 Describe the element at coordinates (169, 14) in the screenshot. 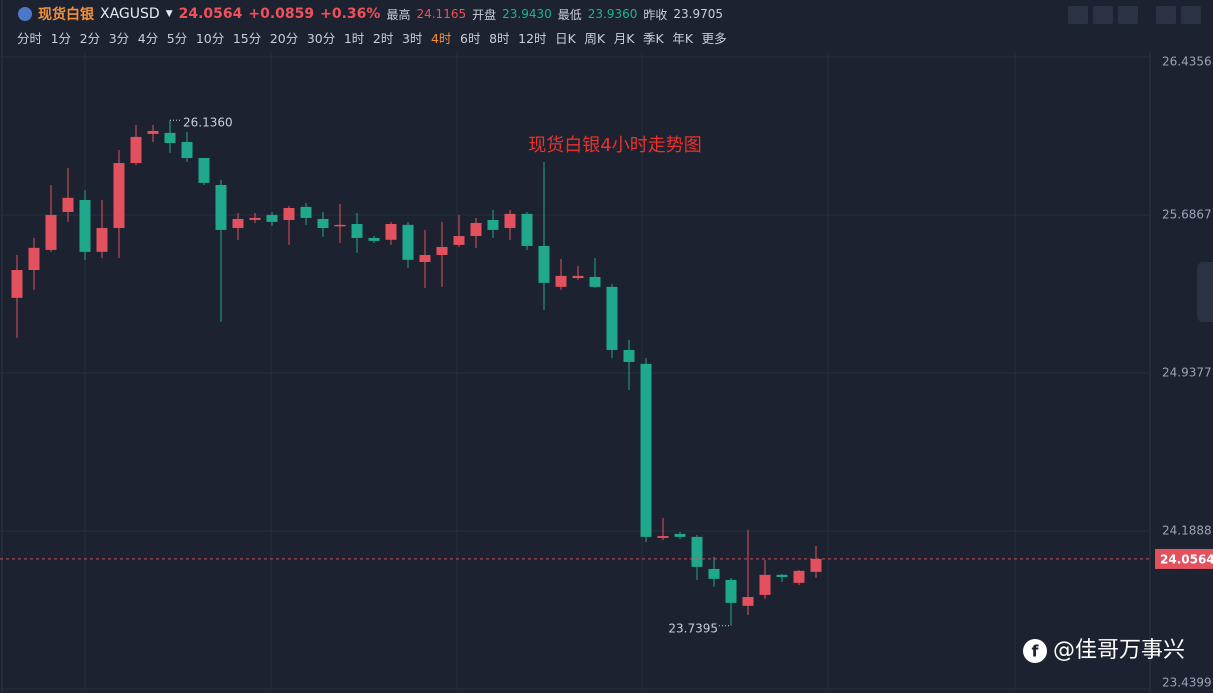

I see `dropdown-caret: ▼` at that location.